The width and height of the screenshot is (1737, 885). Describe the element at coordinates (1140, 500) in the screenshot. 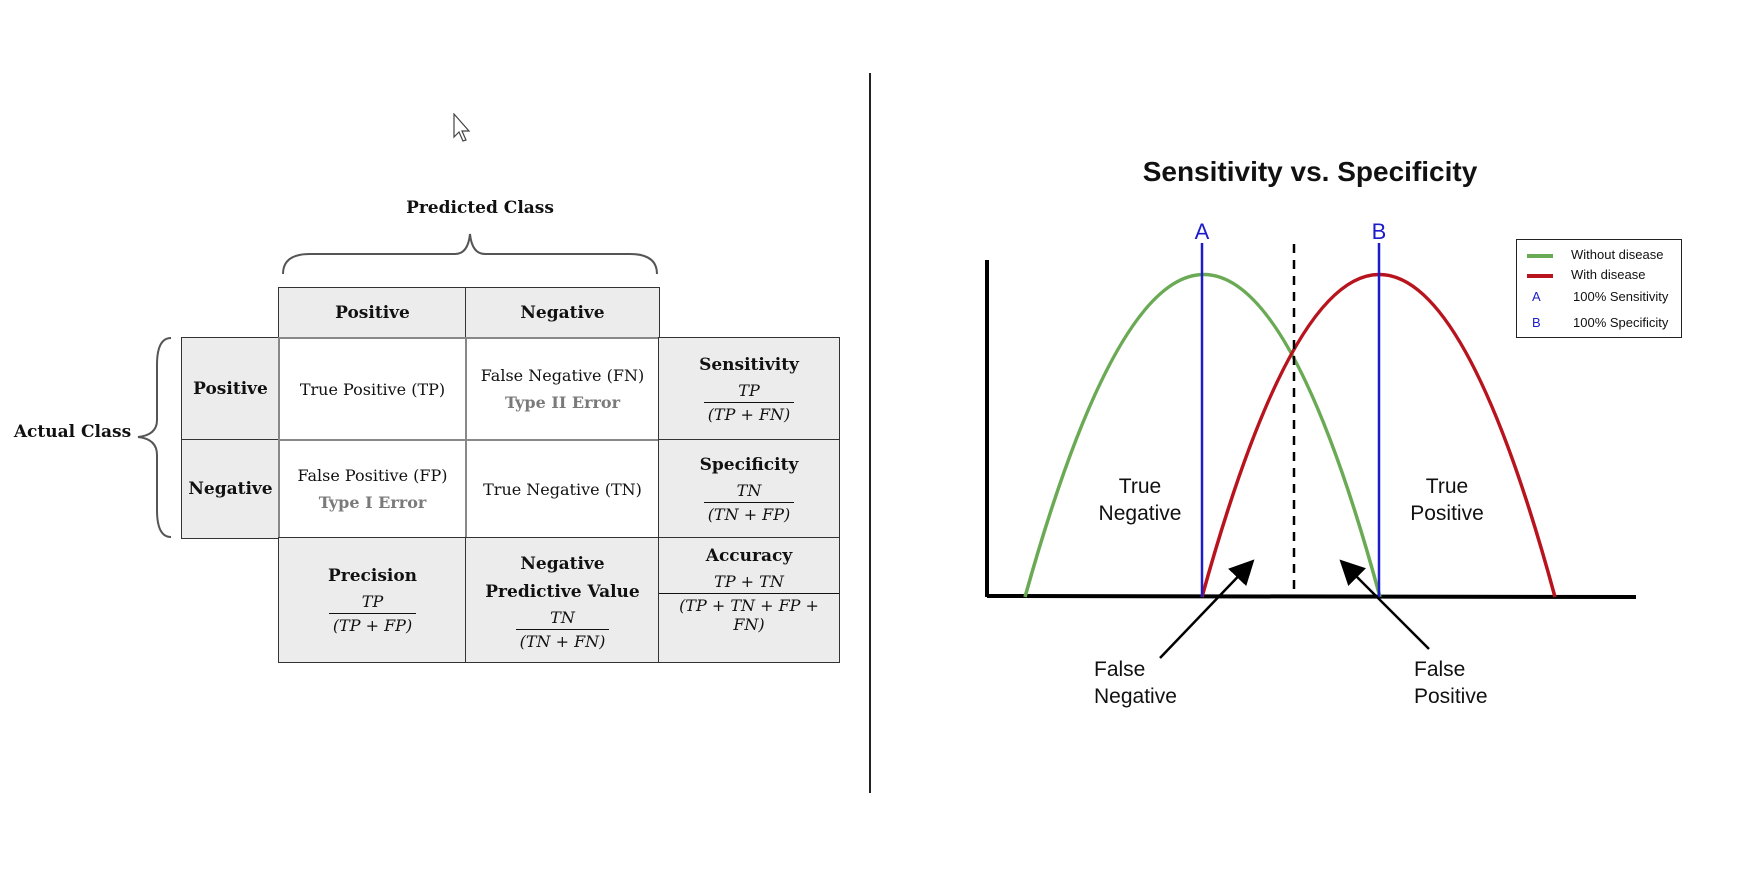

I see `true-negative-label: True Negative` at that location.